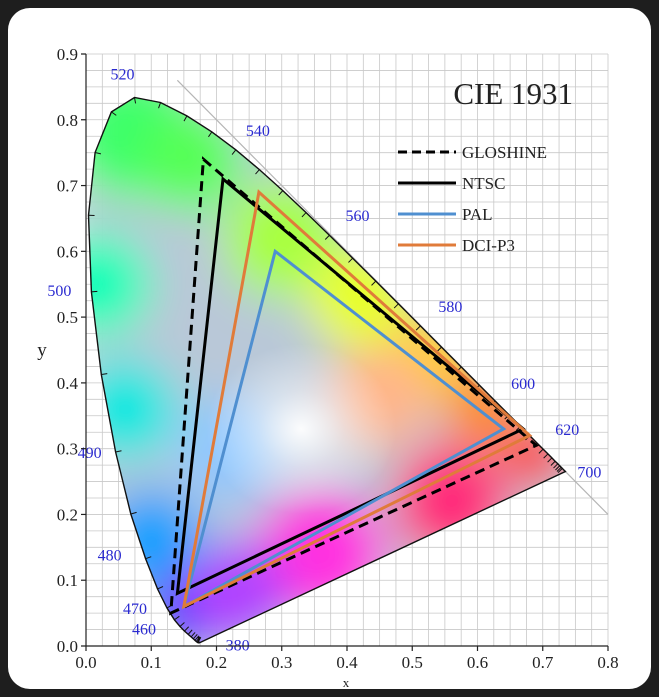 The width and height of the screenshot is (659, 697). What do you see at coordinates (258, 131) in the screenshot?
I see `wavelength-label-540: 540` at bounding box center [258, 131].